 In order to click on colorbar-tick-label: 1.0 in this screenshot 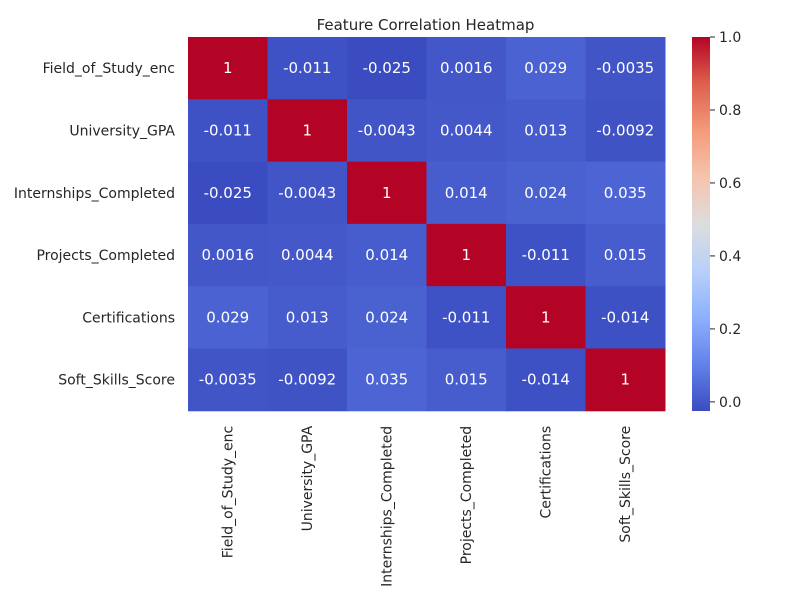, I will do `click(730, 38)`.